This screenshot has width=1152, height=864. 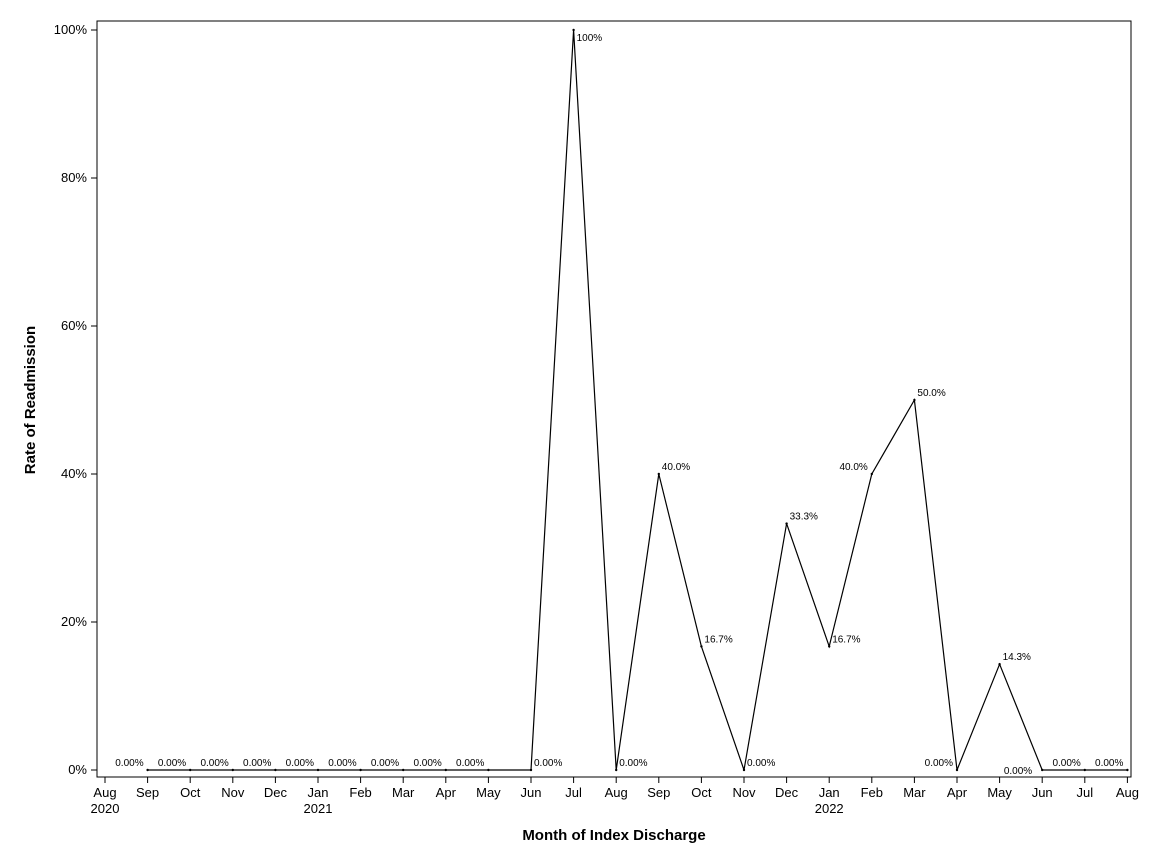 What do you see at coordinates (75, 399) in the screenshot?
I see `y-axis: 0% 20% 40% 60% 80% 100%` at bounding box center [75, 399].